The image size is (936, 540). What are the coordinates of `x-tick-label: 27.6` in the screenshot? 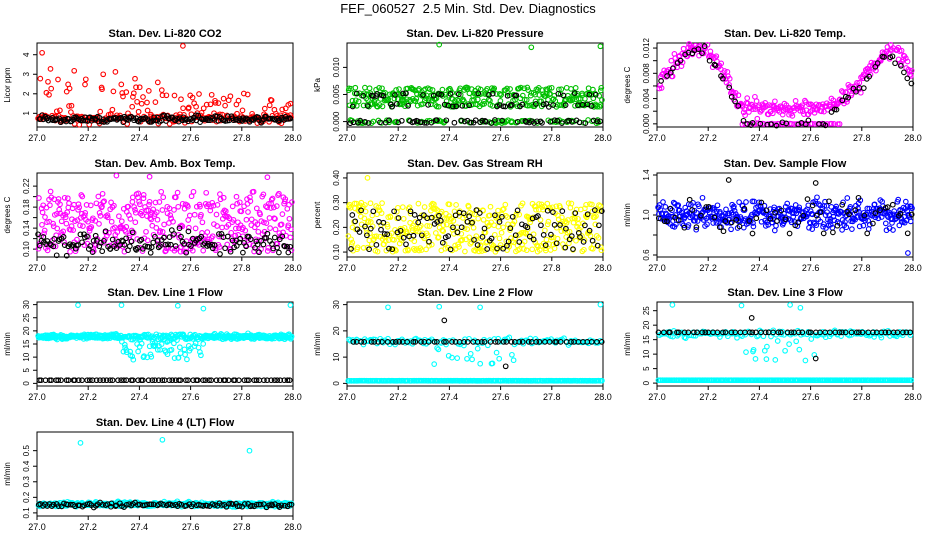 It's located at (191, 527).